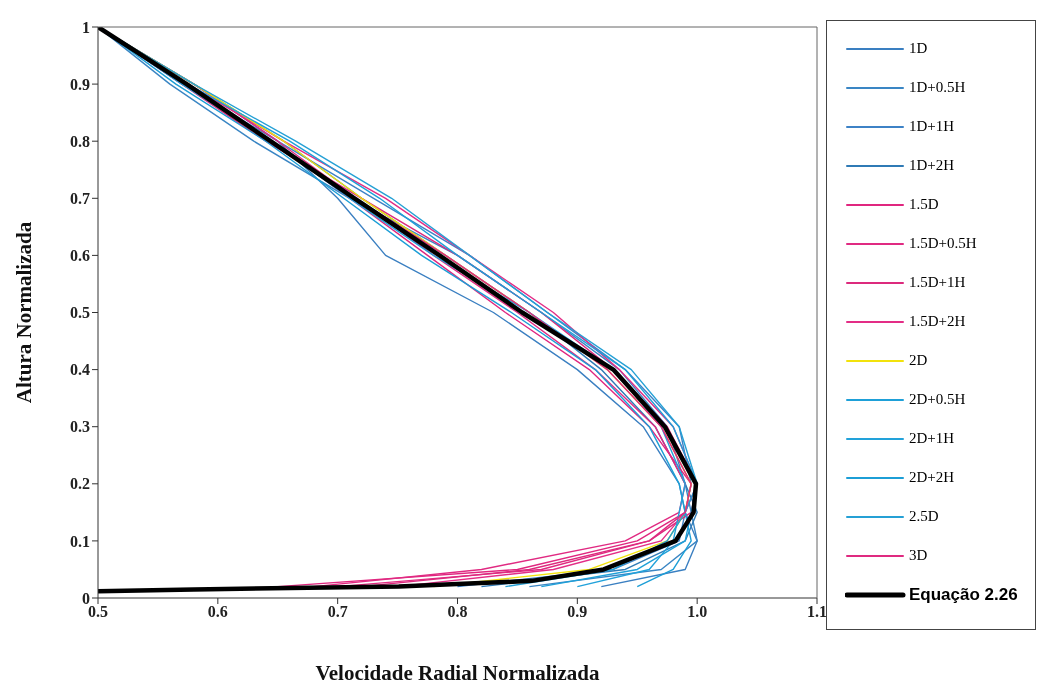  What do you see at coordinates (697, 612) in the screenshot?
I see `x-tick-label: 1.0` at bounding box center [697, 612].